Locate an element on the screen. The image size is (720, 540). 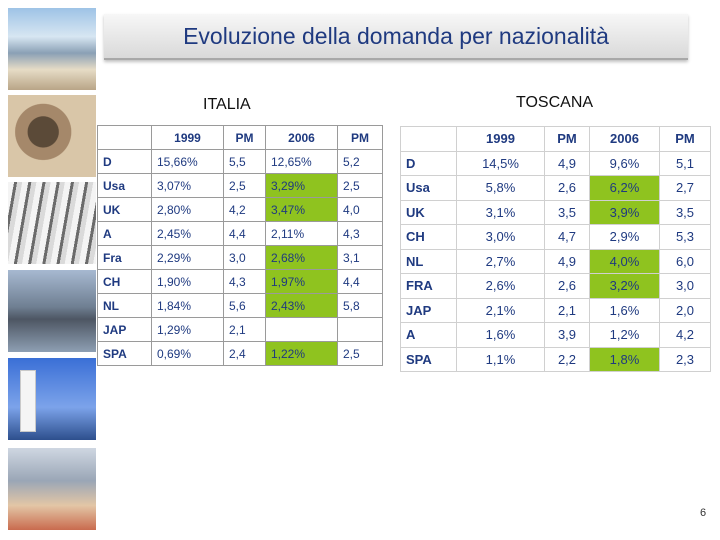
table-row: FRA 2,6% 2,6 3,2% 3,0 is located at coordinates (555, 286).